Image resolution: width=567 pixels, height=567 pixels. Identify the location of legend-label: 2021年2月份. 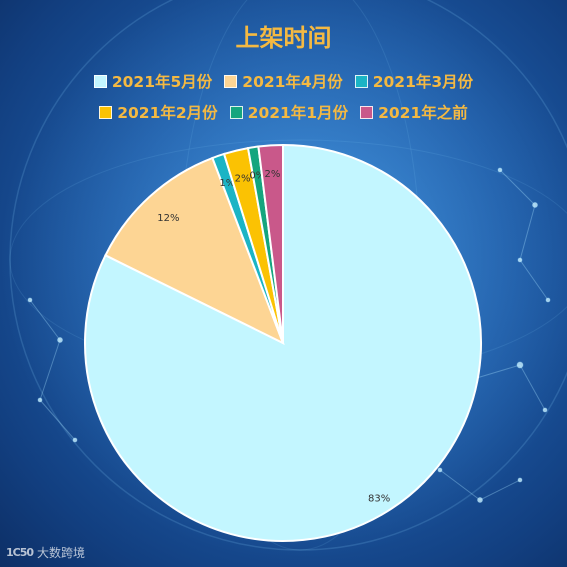
(167, 113).